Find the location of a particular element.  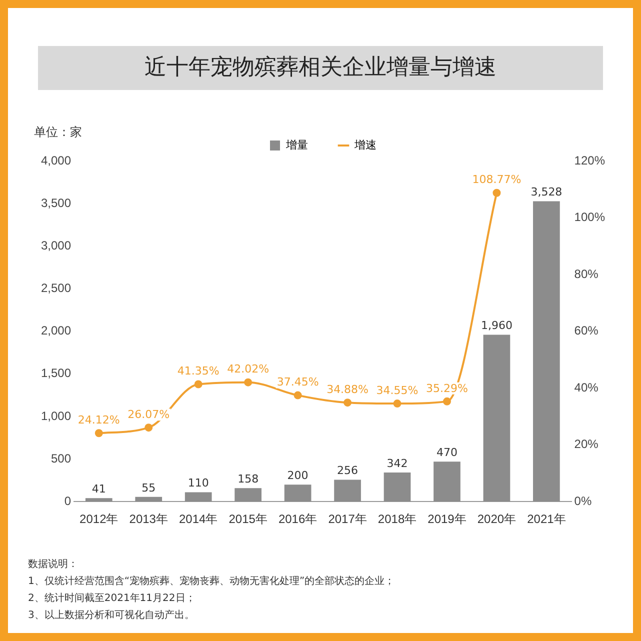

data-label: 200 is located at coordinates (297, 475).